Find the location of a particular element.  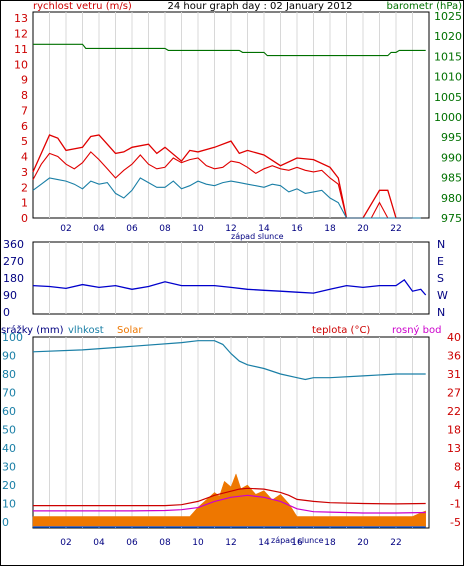

right-tick-label: 985 is located at coordinates (451, 178).